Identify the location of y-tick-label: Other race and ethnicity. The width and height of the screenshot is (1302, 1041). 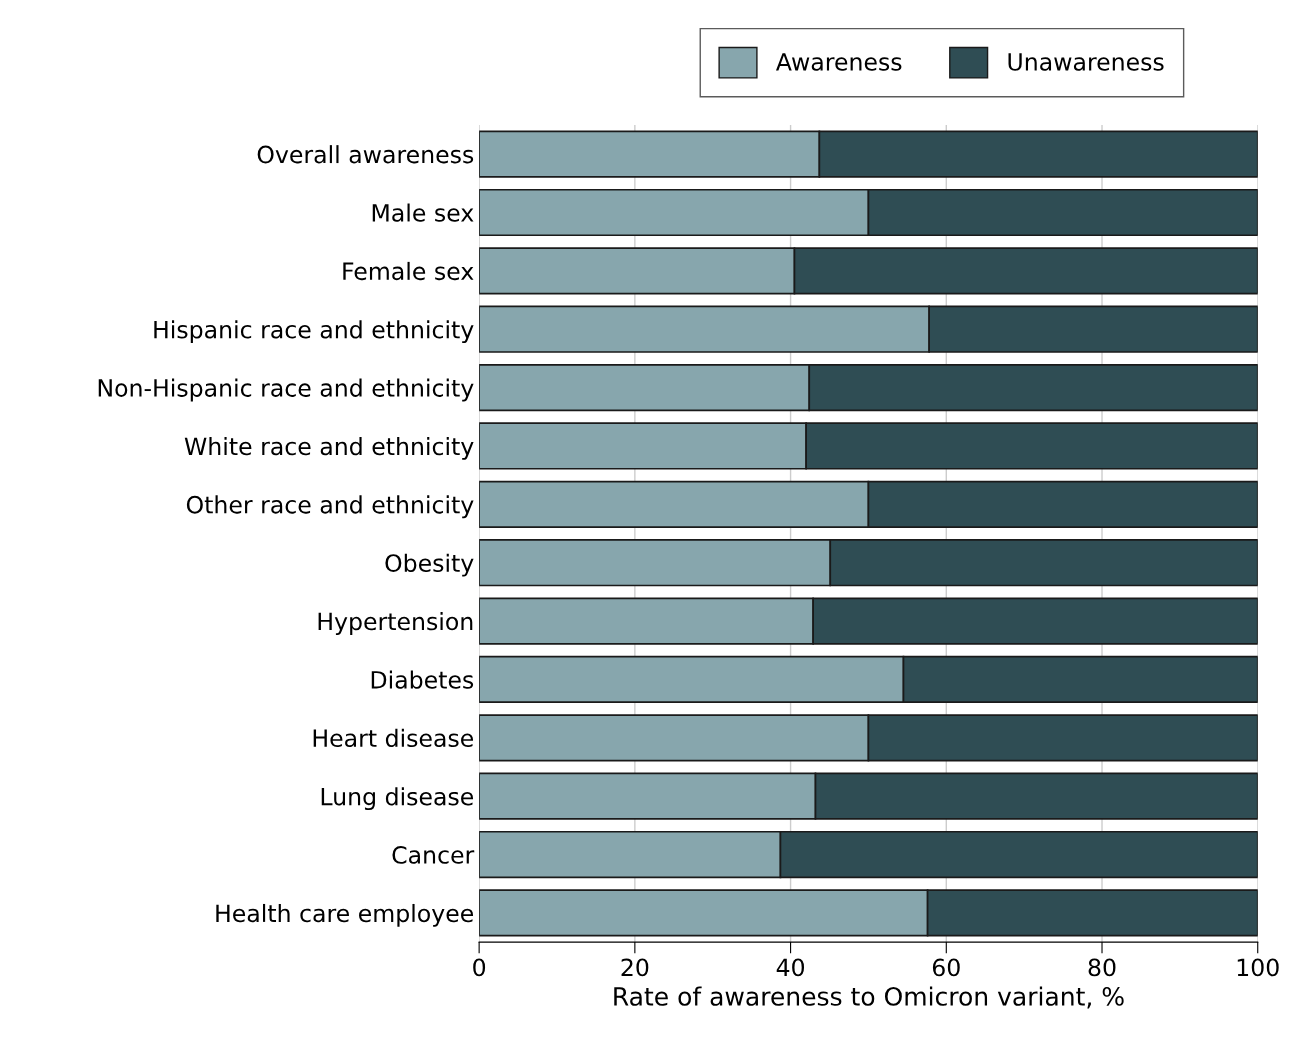
(330, 507).